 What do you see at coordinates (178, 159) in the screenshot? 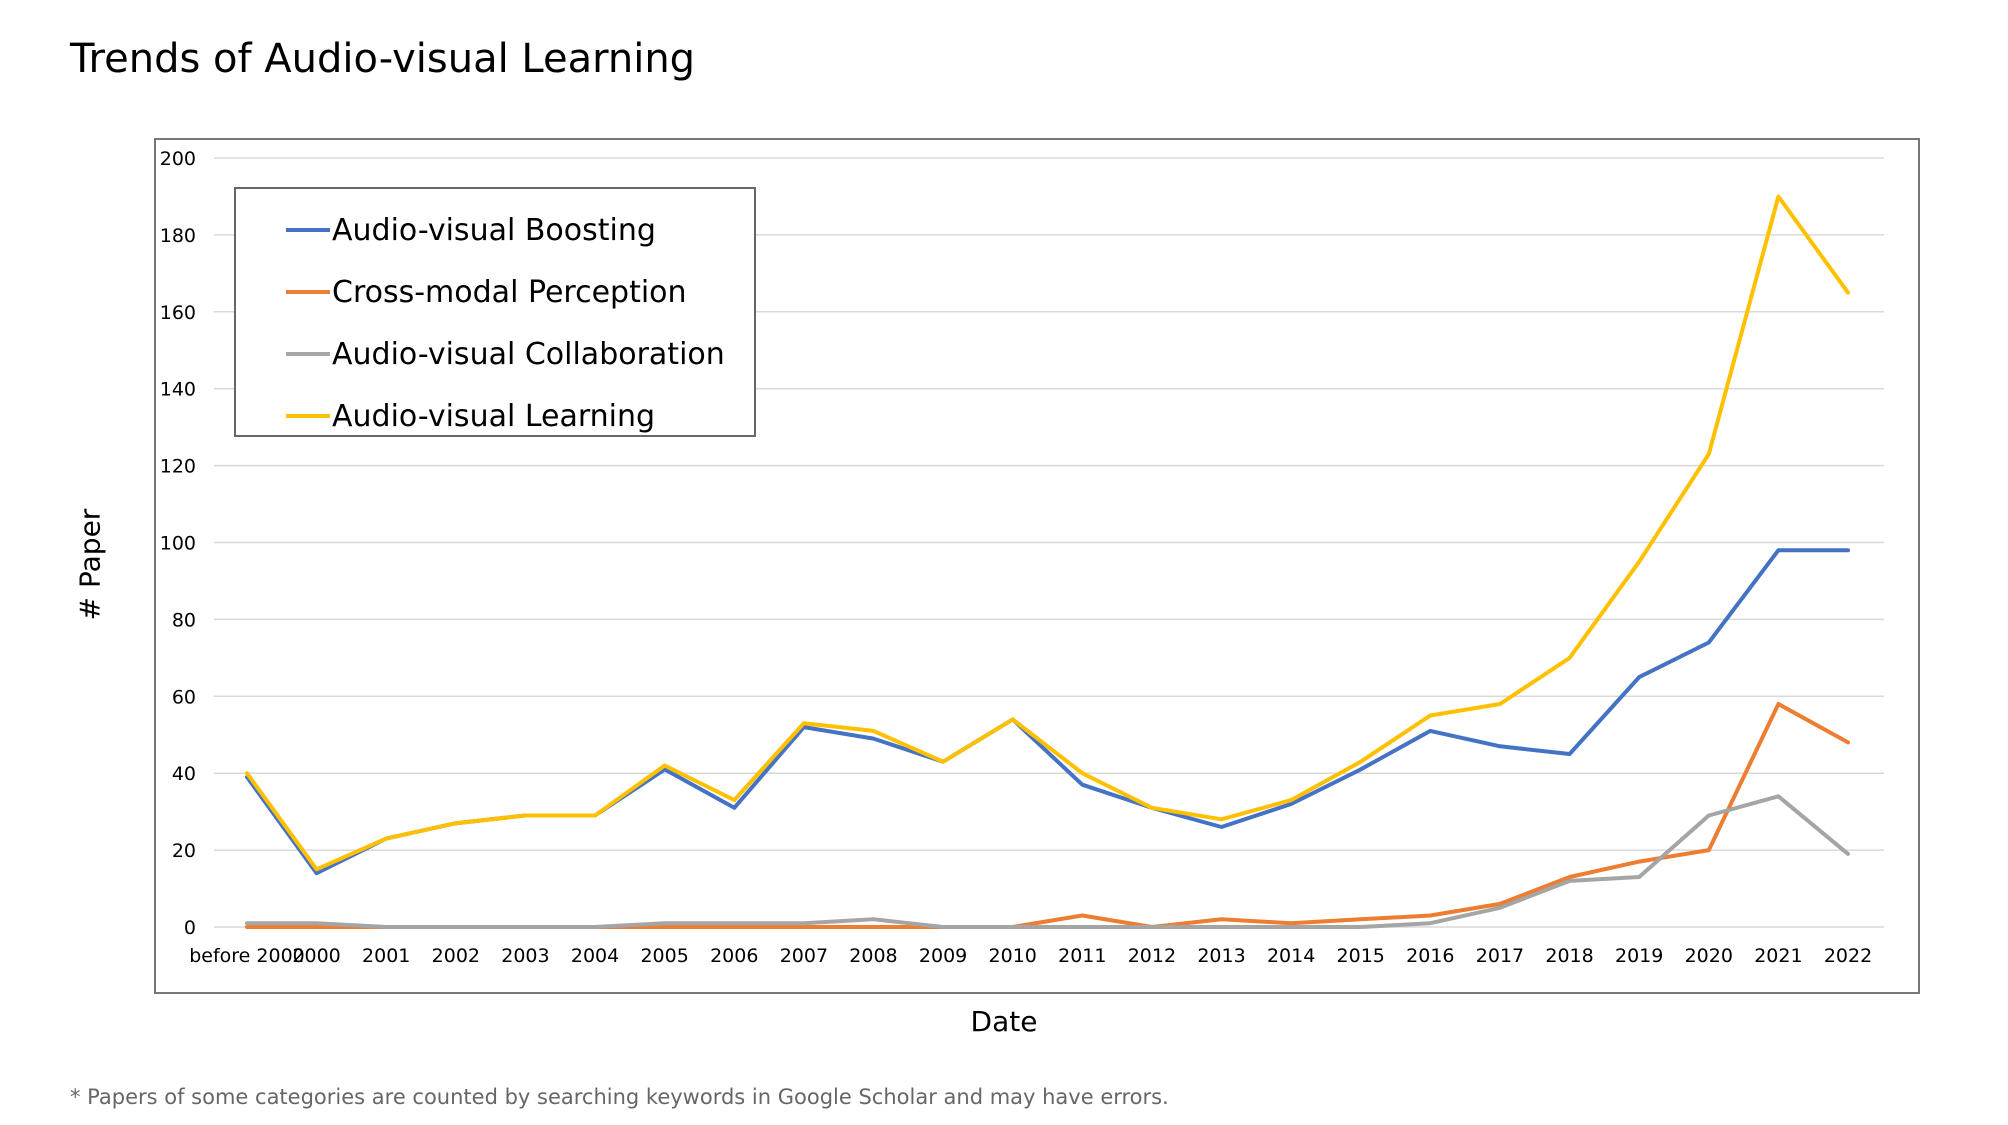
I see `y-tick-label: 200` at bounding box center [178, 159].